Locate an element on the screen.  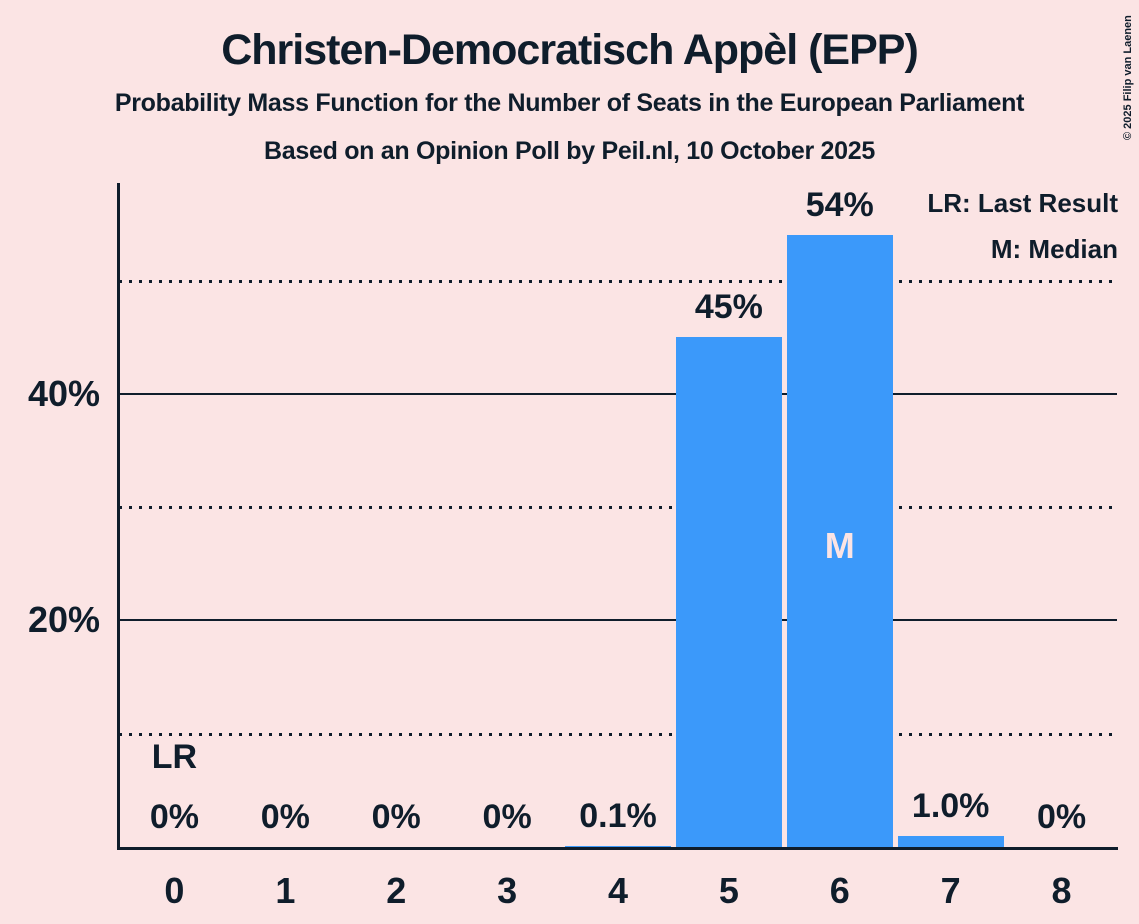
x-axis-line is located at coordinates (617, 848).